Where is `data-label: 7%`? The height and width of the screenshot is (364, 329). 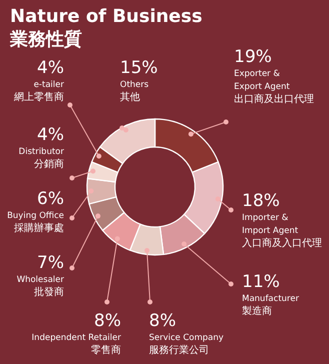 data-label: 7% is located at coordinates (50, 263).